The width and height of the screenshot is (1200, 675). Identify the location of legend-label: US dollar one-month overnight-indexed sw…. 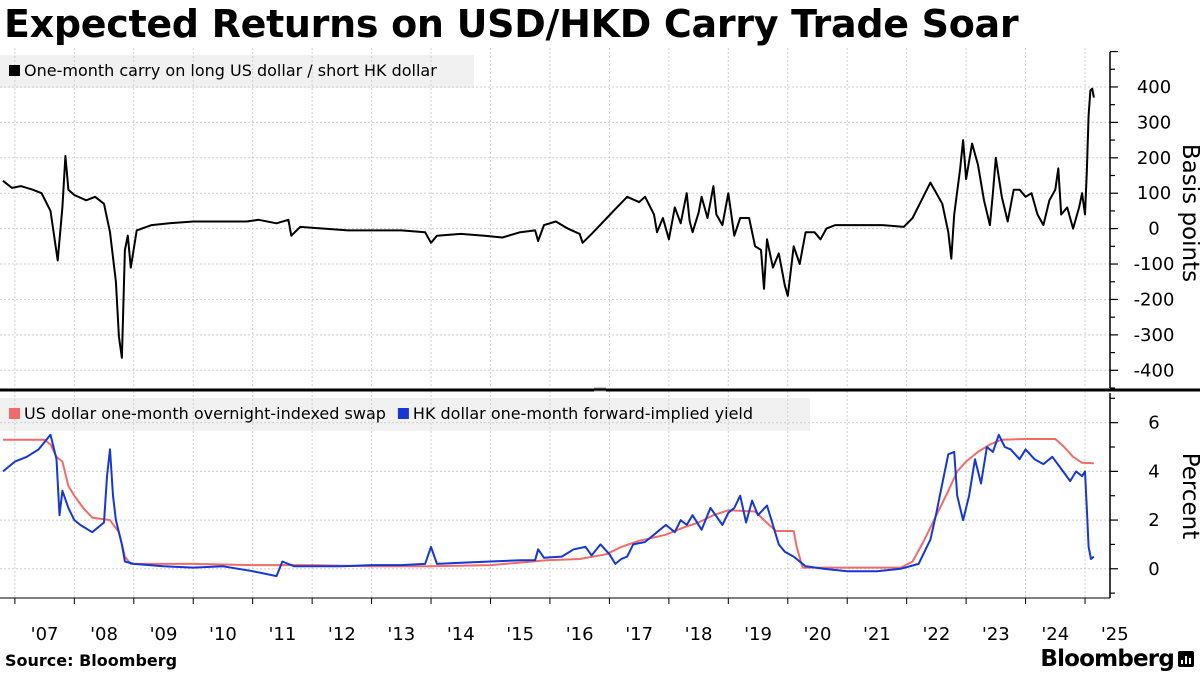
(205, 413).